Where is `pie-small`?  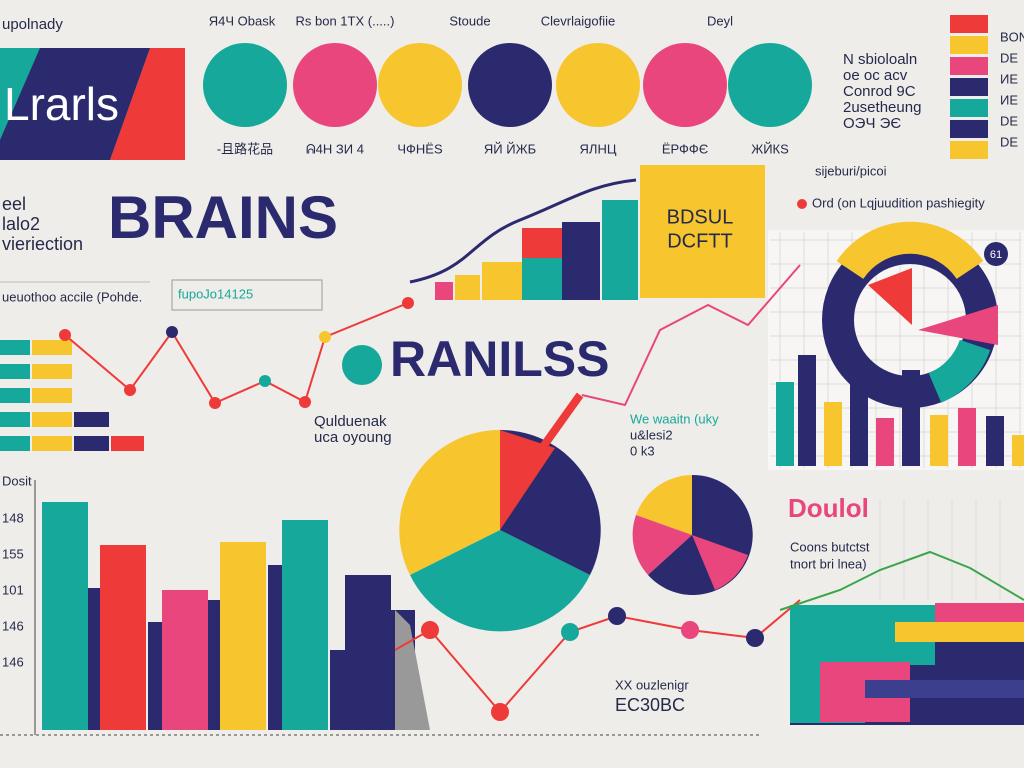
pie-small is located at coordinates (692, 534).